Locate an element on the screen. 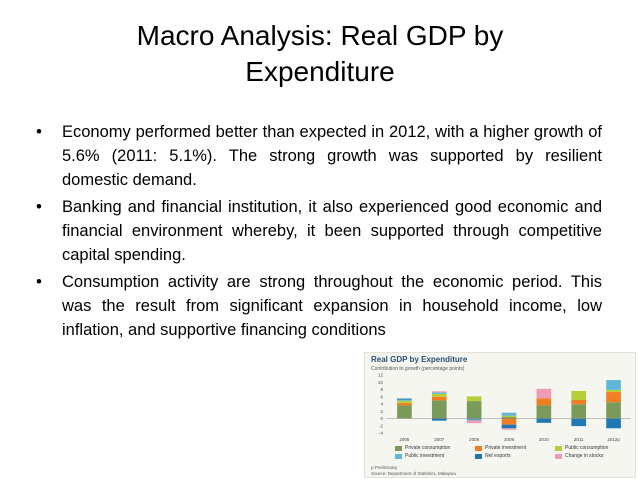  y-tick-label: -2 is located at coordinates (381, 425).